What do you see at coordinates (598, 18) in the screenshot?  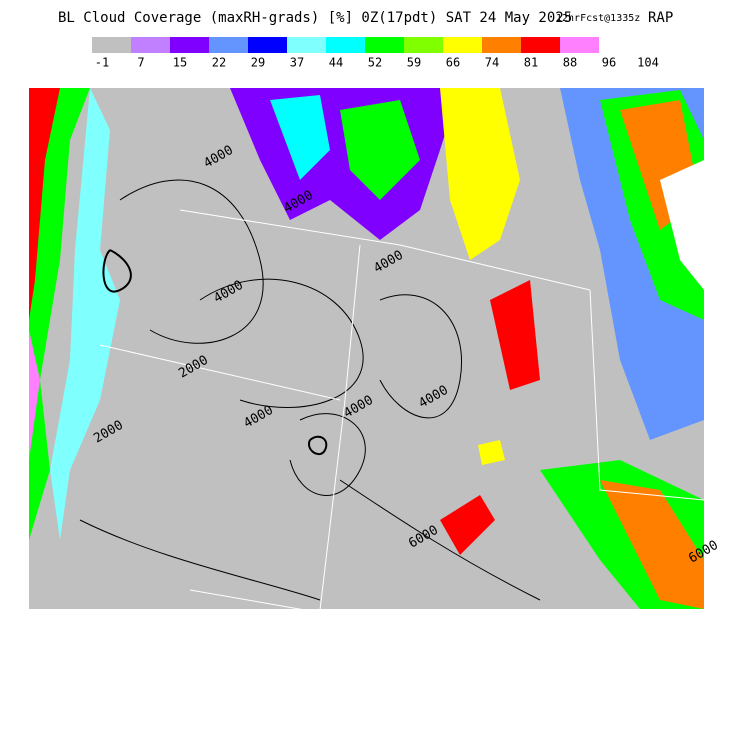 I see `forecast-label: 12hrFcst@1335z` at bounding box center [598, 18].